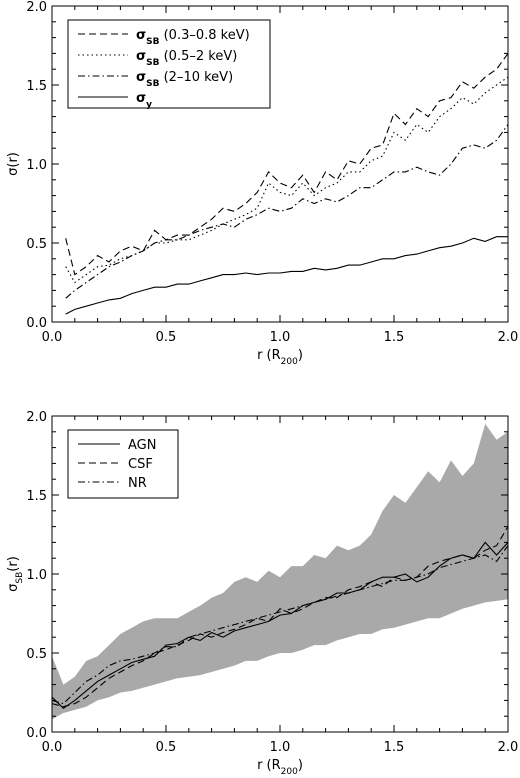 This screenshot has width=520, height=778. Describe the element at coordinates (13, 164) in the screenshot. I see `y-axis-label: σ(r)` at that location.